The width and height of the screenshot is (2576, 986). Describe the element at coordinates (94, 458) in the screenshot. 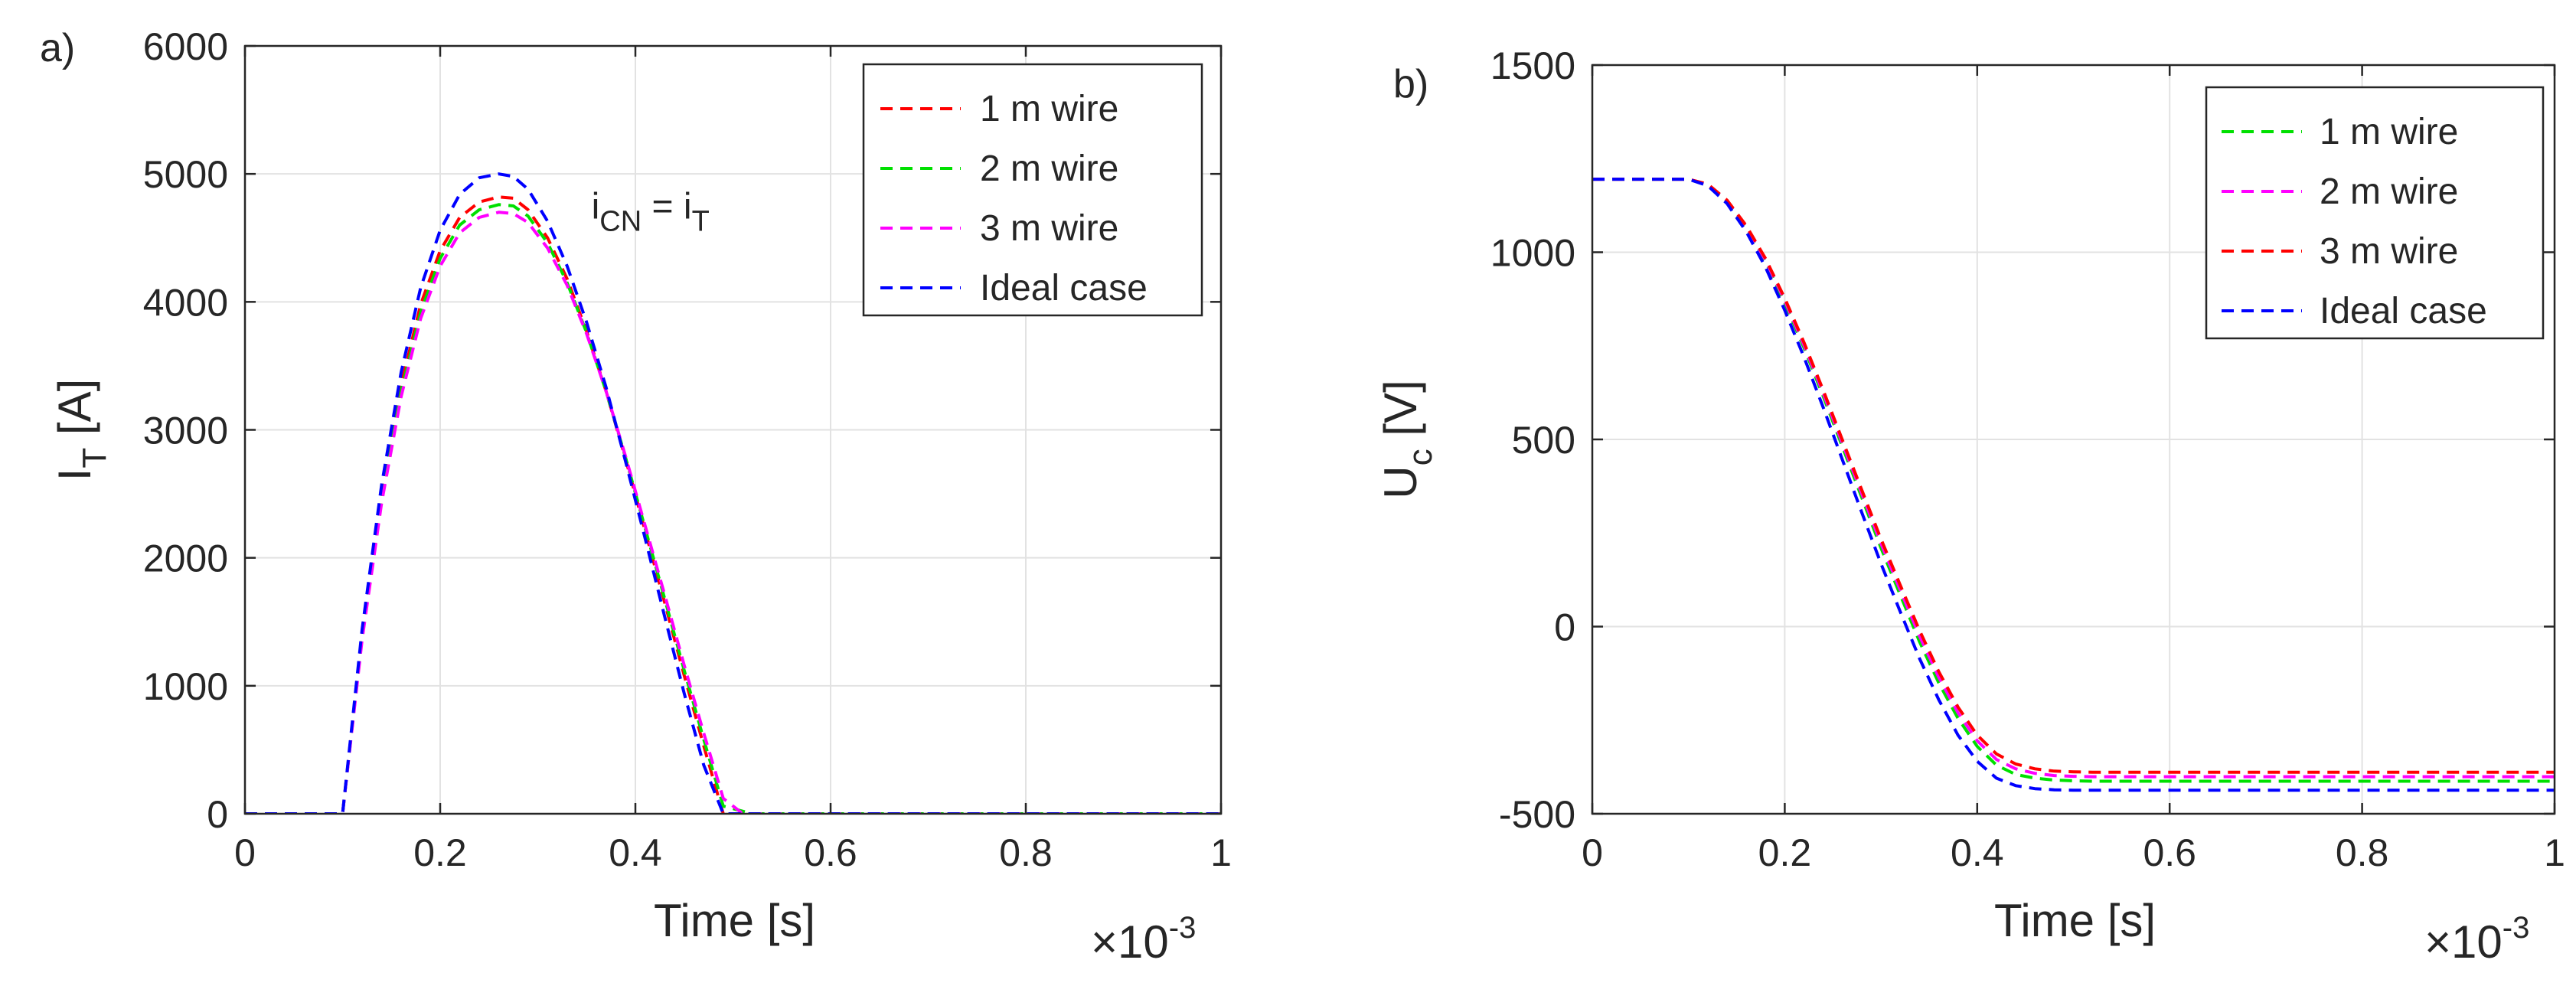

I see `y-label-subscript: T` at that location.